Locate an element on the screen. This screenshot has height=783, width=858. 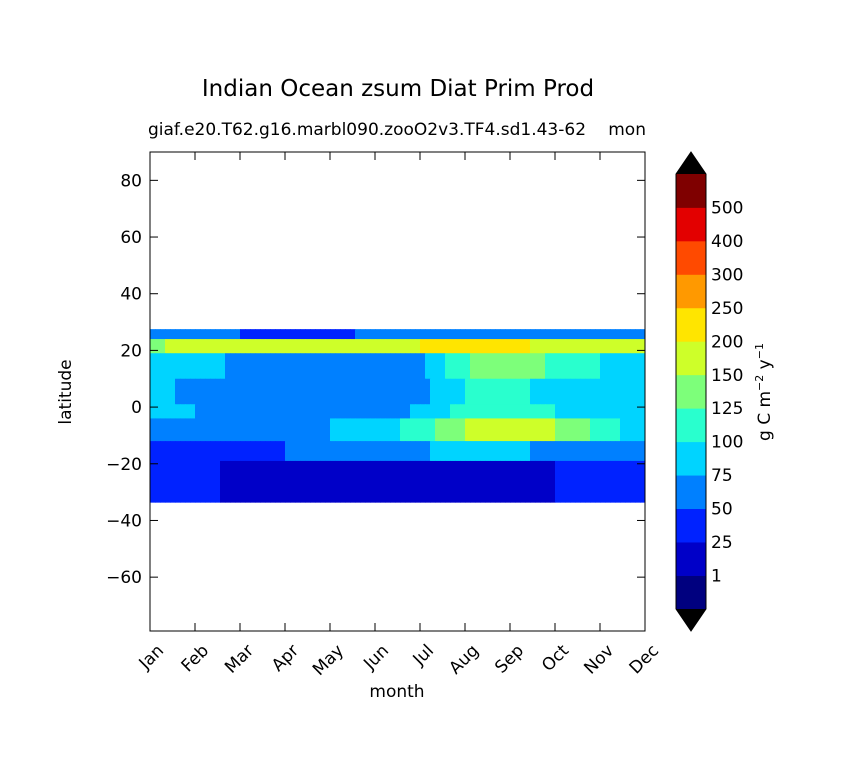
colorbar-tick-label: 150 is located at coordinates (727, 376).